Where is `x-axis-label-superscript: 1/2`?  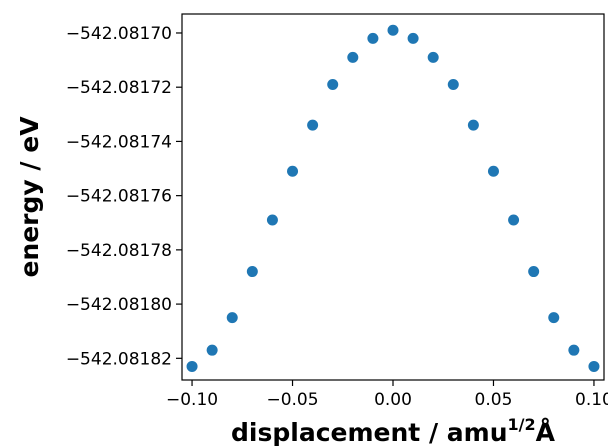
x-axis-label-superscript: 1/2 is located at coordinates (522, 424).